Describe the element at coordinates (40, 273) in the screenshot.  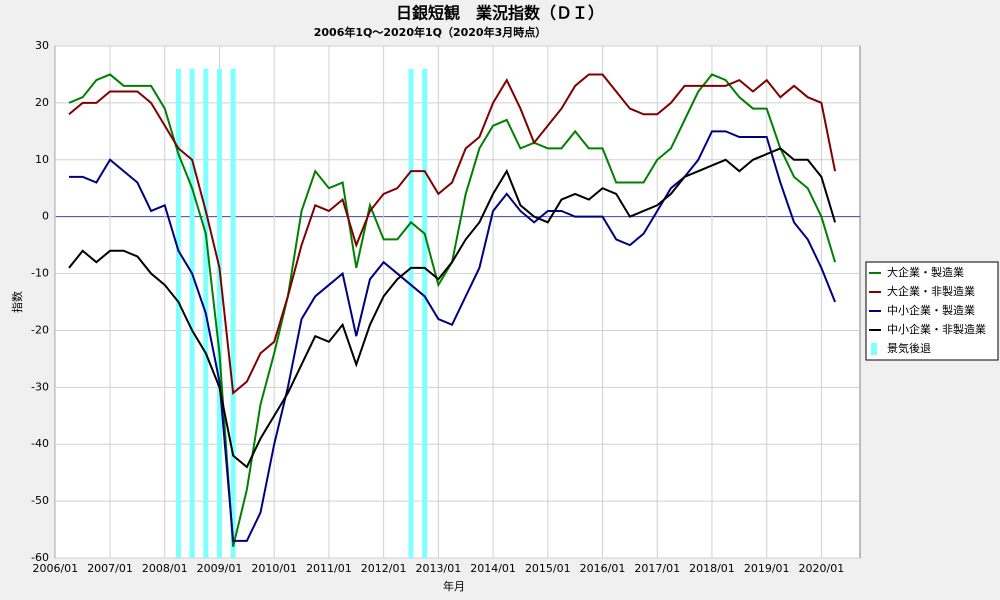
I see `y-tick-label: -10` at that location.